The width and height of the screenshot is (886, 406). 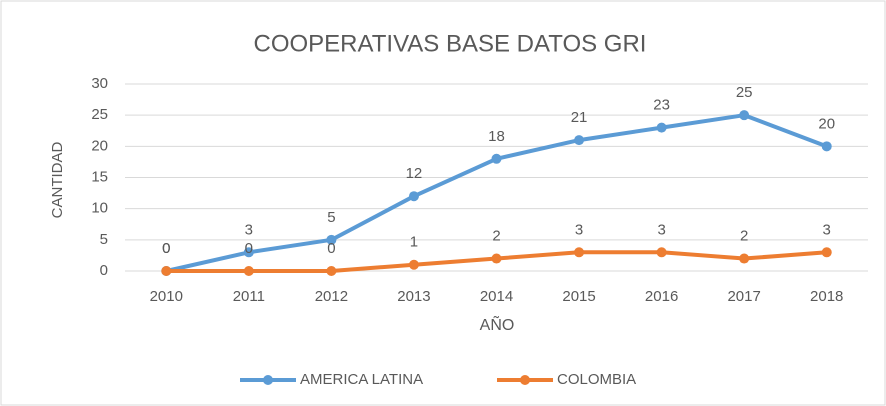 What do you see at coordinates (496, 296) in the screenshot?
I see `x-tick-label: 2014` at bounding box center [496, 296].